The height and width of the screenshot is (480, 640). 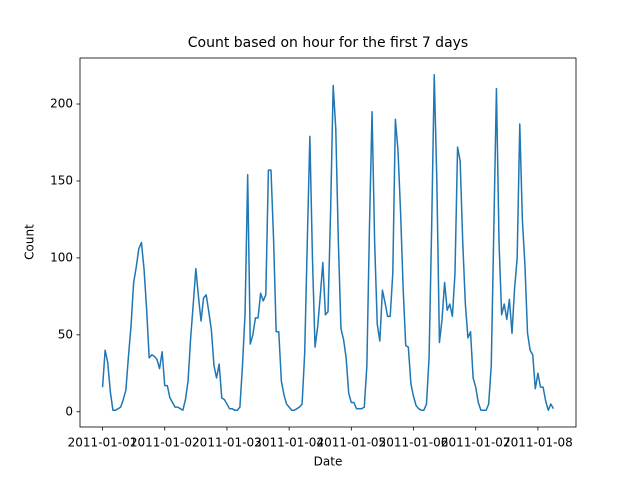 What do you see at coordinates (351, 443) in the screenshot?
I see `x-tick-label: 2011-01-05` at bounding box center [351, 443].